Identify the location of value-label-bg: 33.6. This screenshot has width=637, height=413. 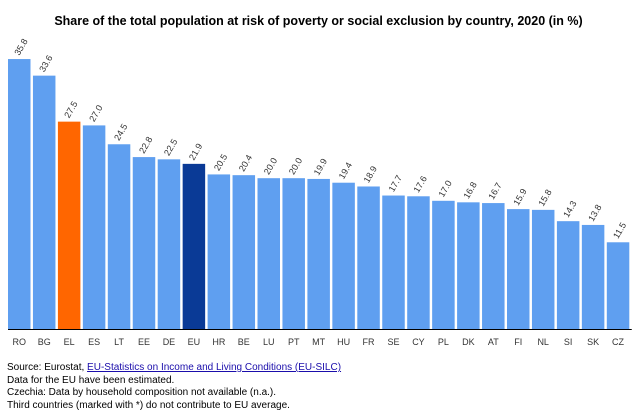
(45, 63).